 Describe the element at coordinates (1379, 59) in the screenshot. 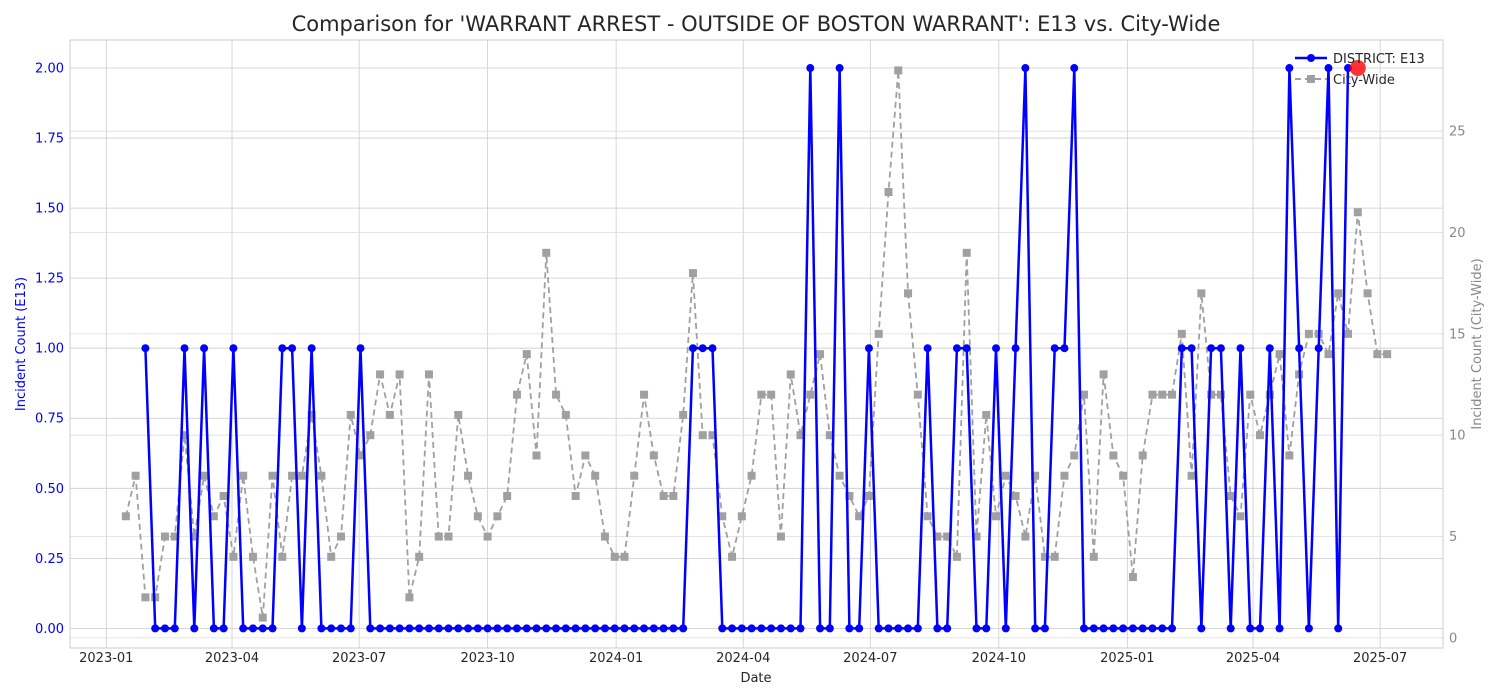

I see `legend-label-e13: DISTRICT: E13` at that location.